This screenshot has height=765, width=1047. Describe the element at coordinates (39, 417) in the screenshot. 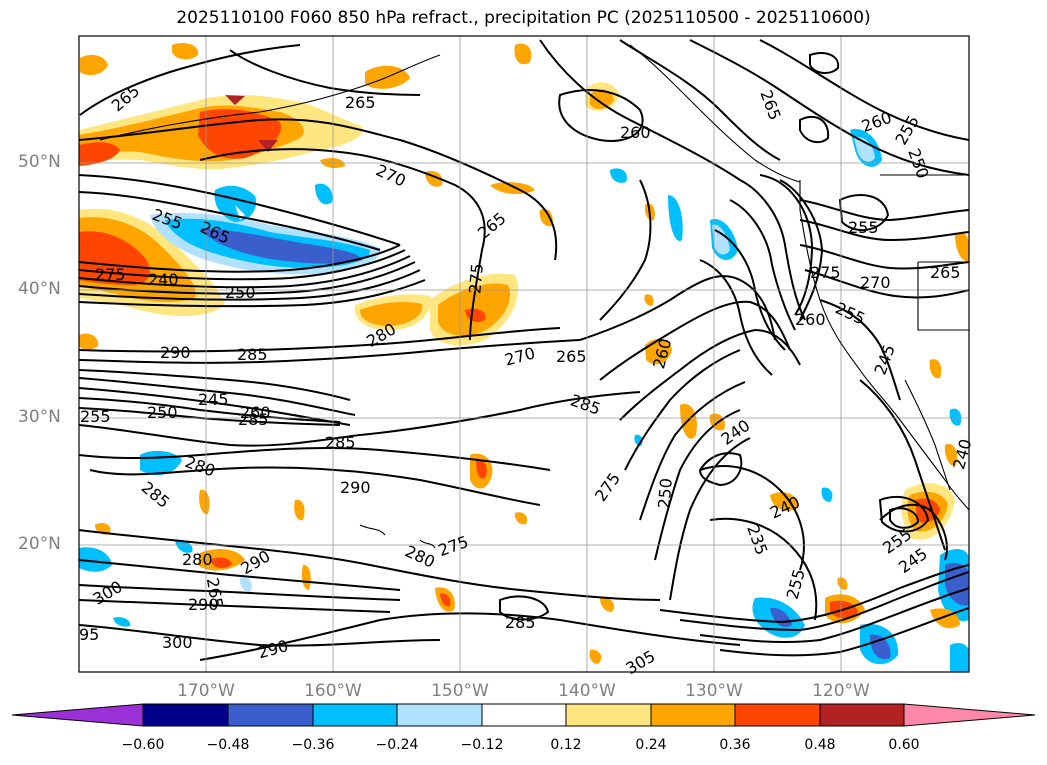

I see `lat-label-30n: 30°N` at that location.